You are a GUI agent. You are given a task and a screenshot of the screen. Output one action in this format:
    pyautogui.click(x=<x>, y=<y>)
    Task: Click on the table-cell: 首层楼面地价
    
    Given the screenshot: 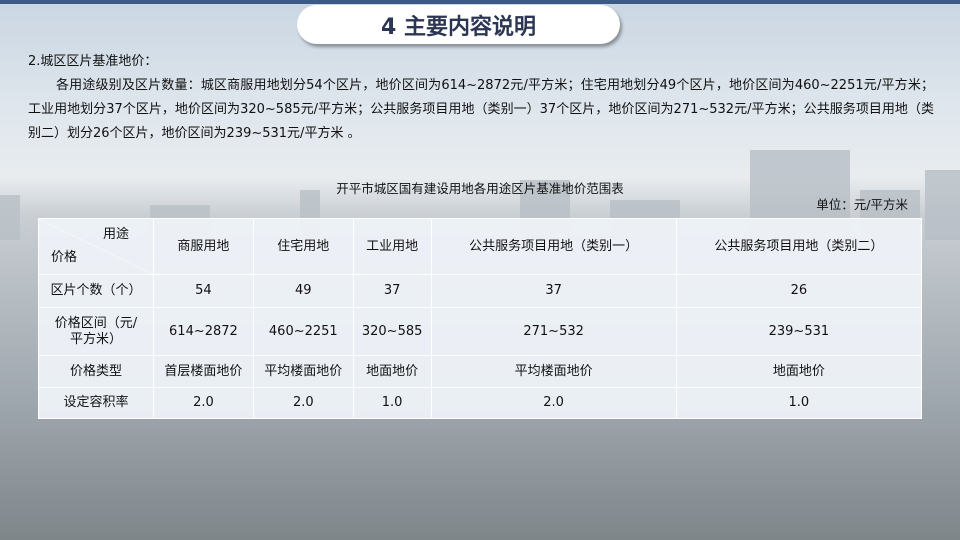 What is the action you would take?
    pyautogui.click(x=203, y=371)
    